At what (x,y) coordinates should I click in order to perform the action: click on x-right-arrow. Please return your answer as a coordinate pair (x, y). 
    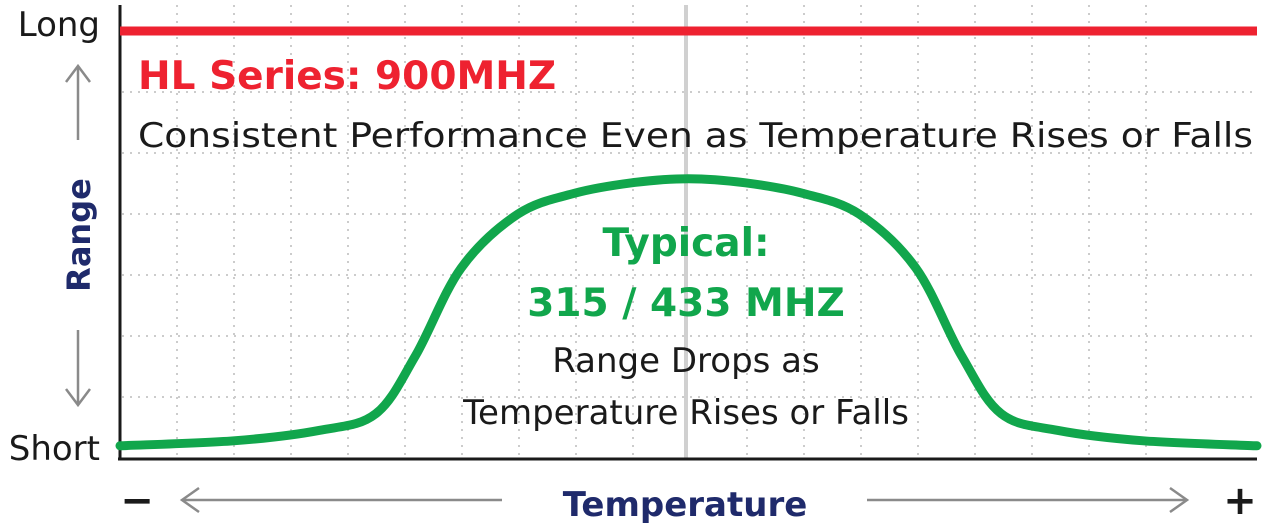
    Looking at the image, I should click on (1028, 500).